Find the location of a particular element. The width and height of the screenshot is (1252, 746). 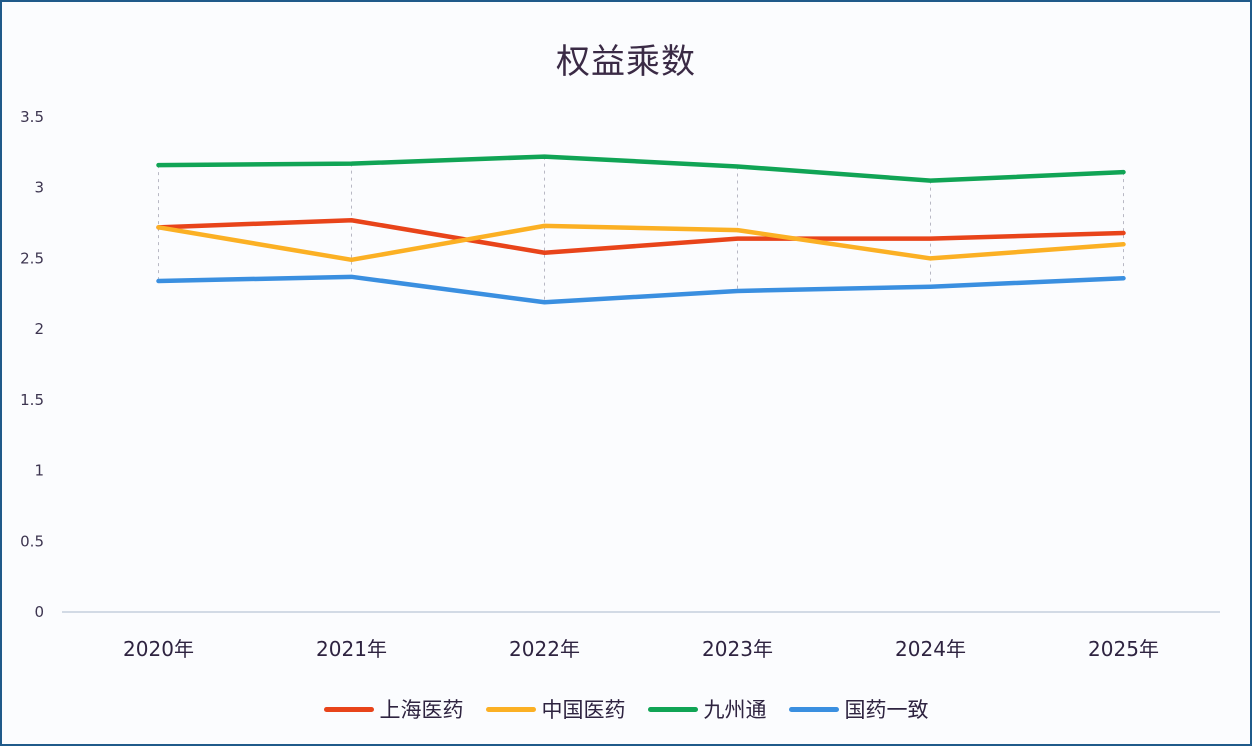

legend-item: 上海医药 is located at coordinates (393, 709).